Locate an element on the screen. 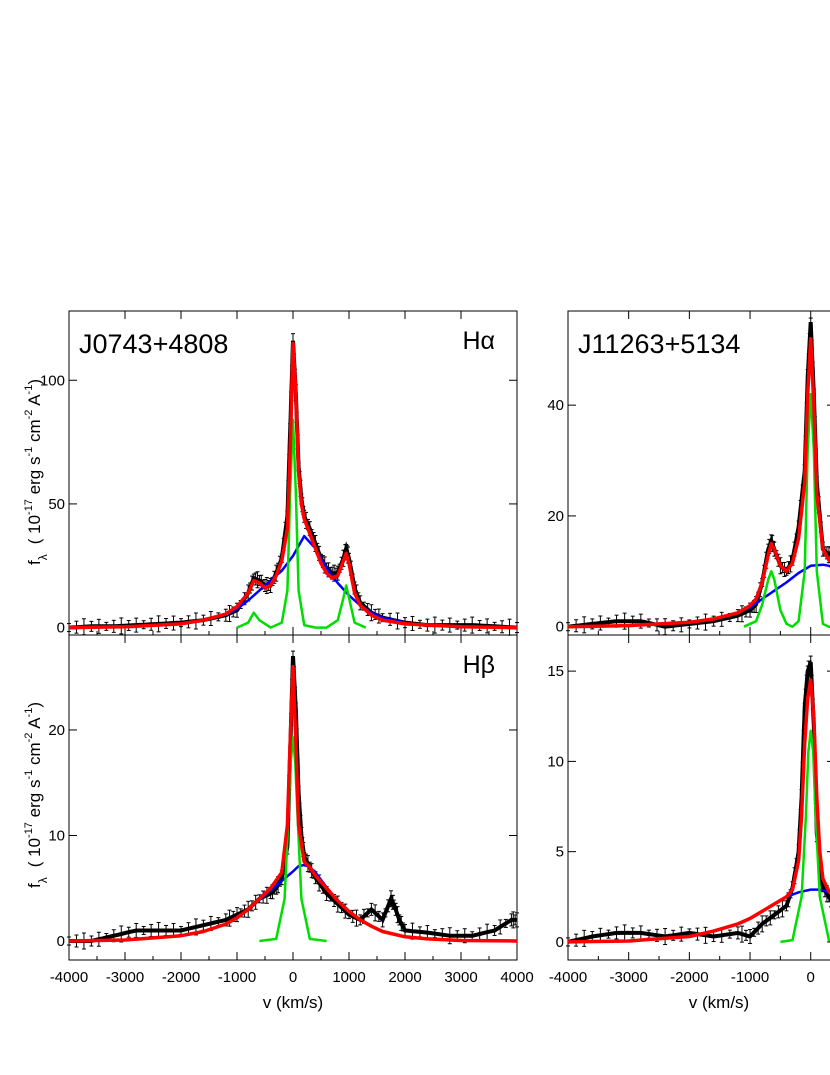 The image size is (830, 1075). panel-3: 0 20 40 J11263+5134 is located at coordinates (688, 473).